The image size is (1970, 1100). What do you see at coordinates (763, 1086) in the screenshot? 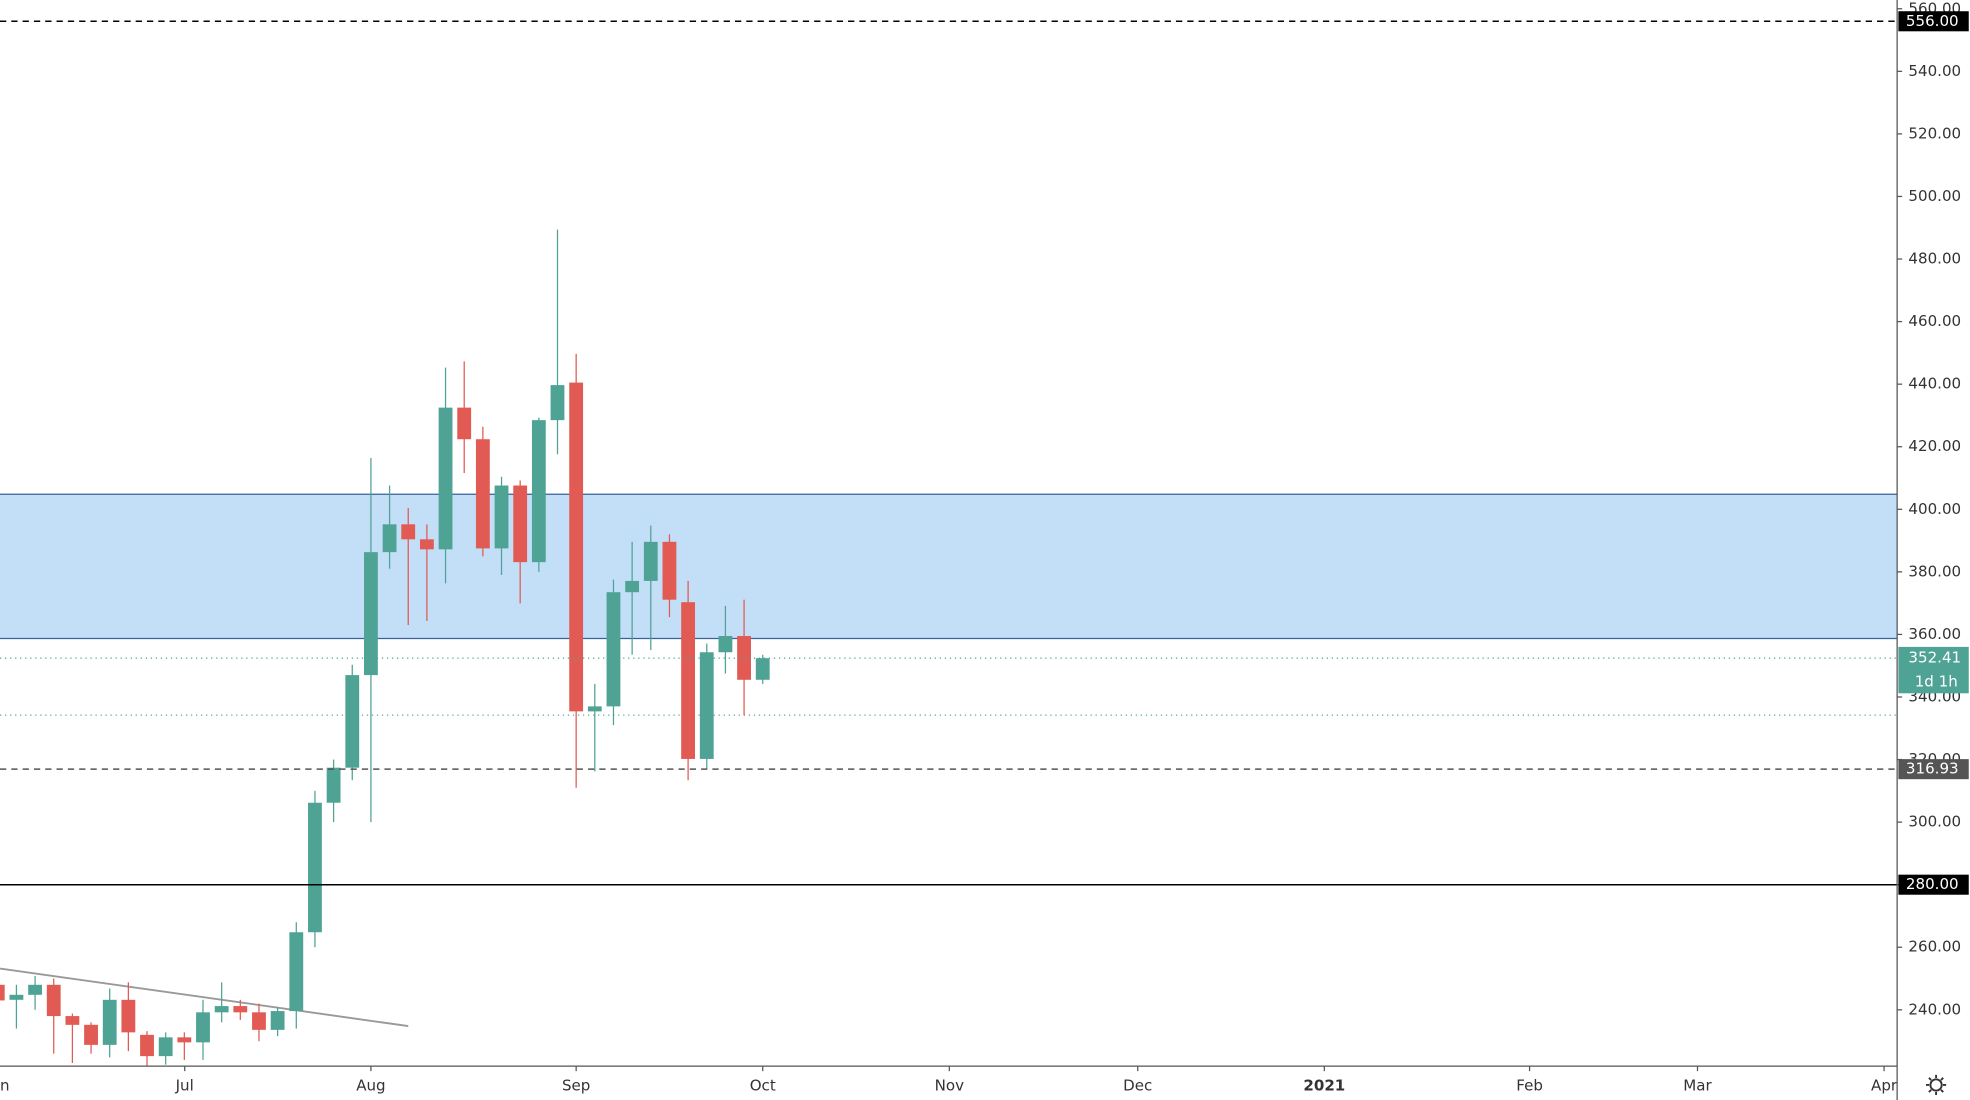
I see `x-tick-label: Oct` at bounding box center [763, 1086].